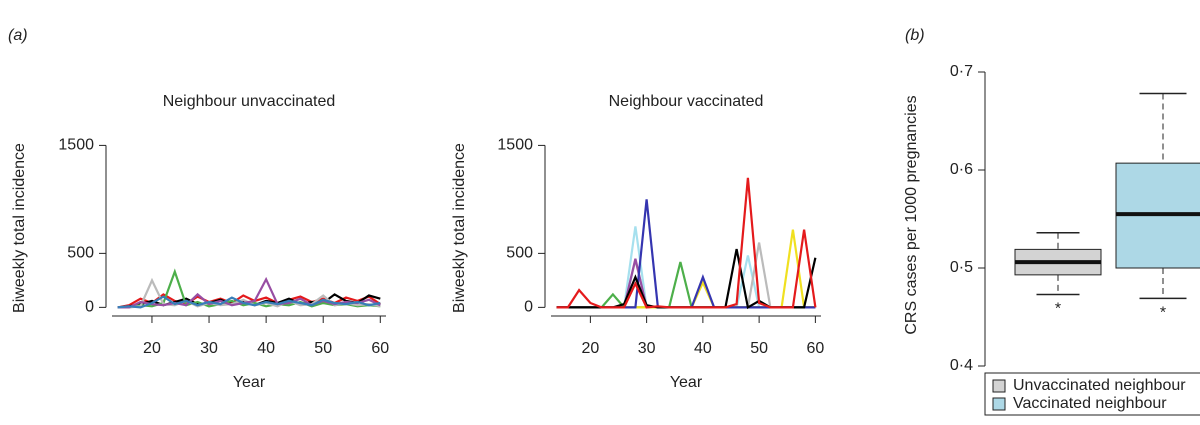 Image resolution: width=1200 pixels, height=425 pixels. I want to click on chart-title: Neighbour unvaccinated, so click(249, 101).